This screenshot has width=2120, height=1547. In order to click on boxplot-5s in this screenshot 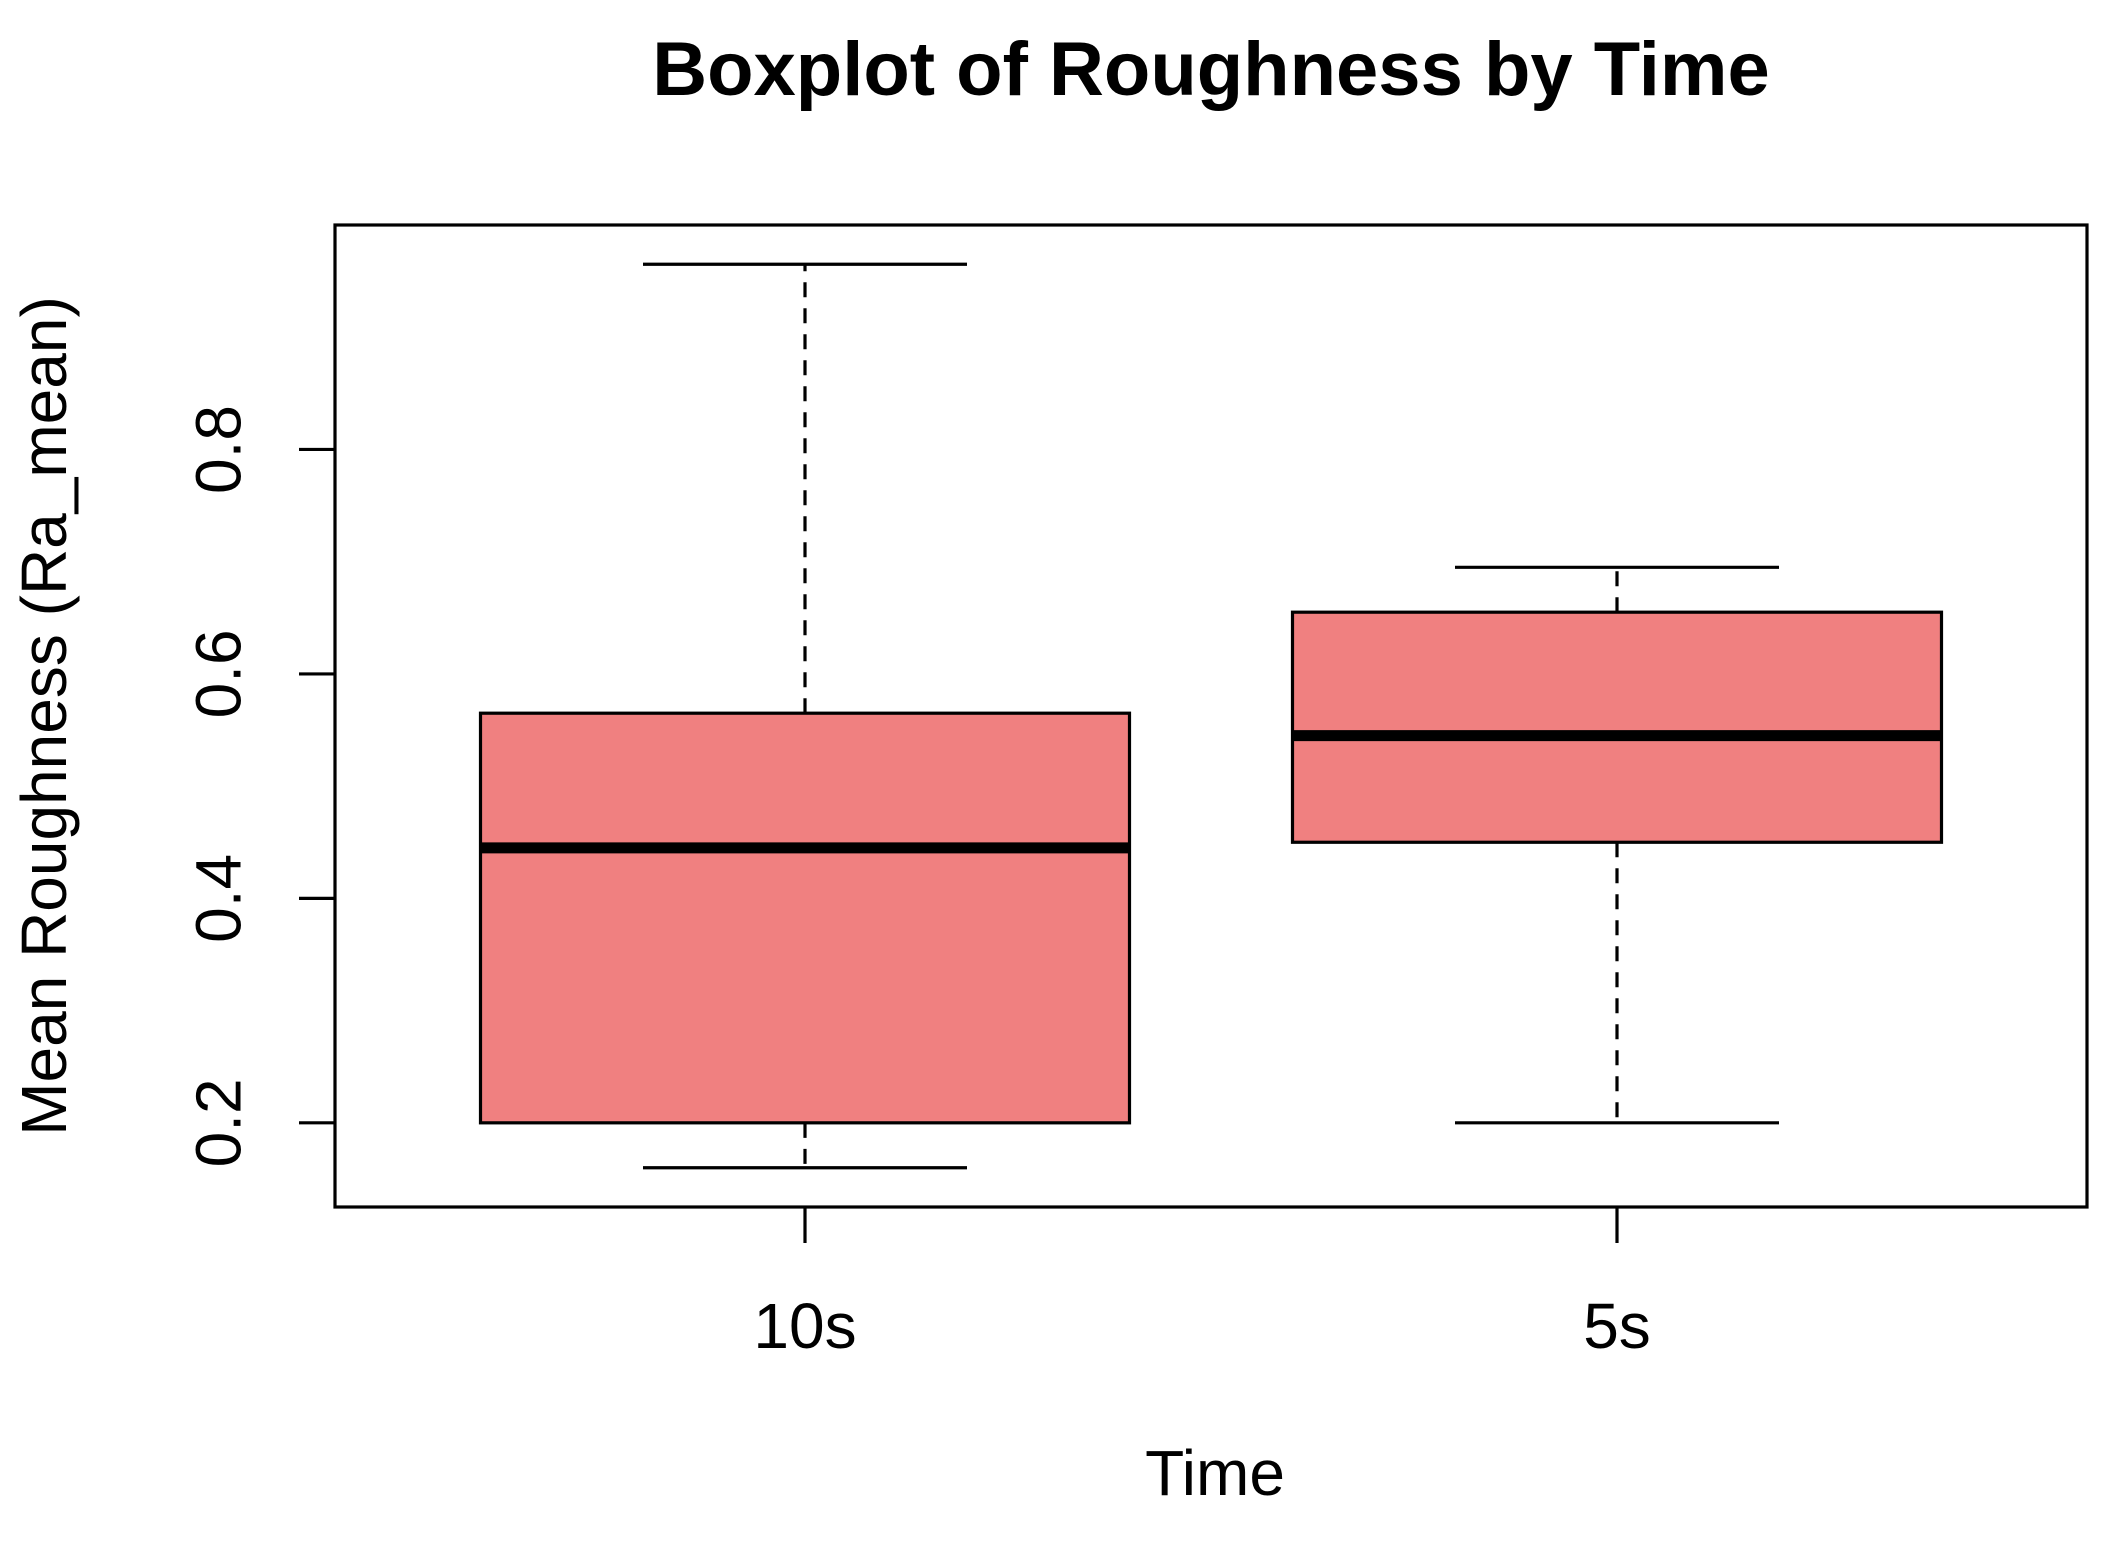, I will do `click(1617, 845)`.